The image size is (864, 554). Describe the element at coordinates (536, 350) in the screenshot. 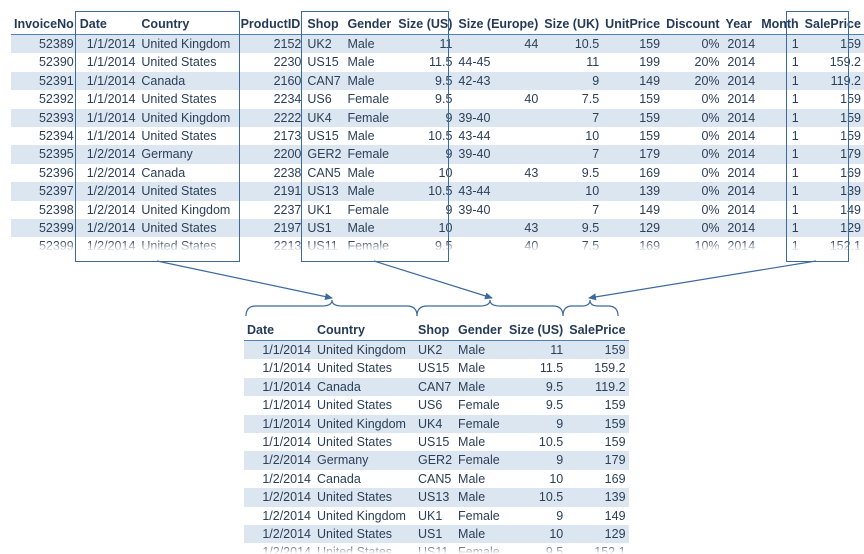

I see `result-cell-size-us: 11` at that location.